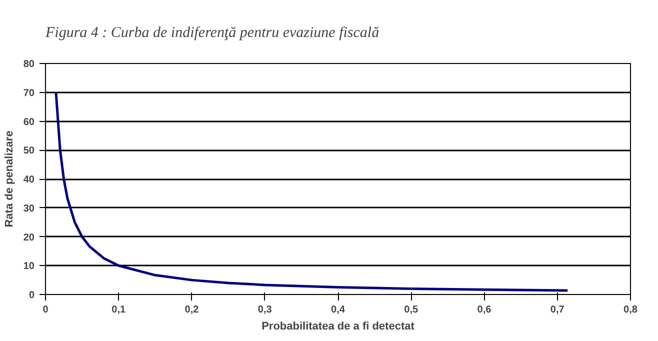 The image size is (658, 341). What do you see at coordinates (29, 266) in the screenshot?
I see `y-tick-label: 10` at bounding box center [29, 266].